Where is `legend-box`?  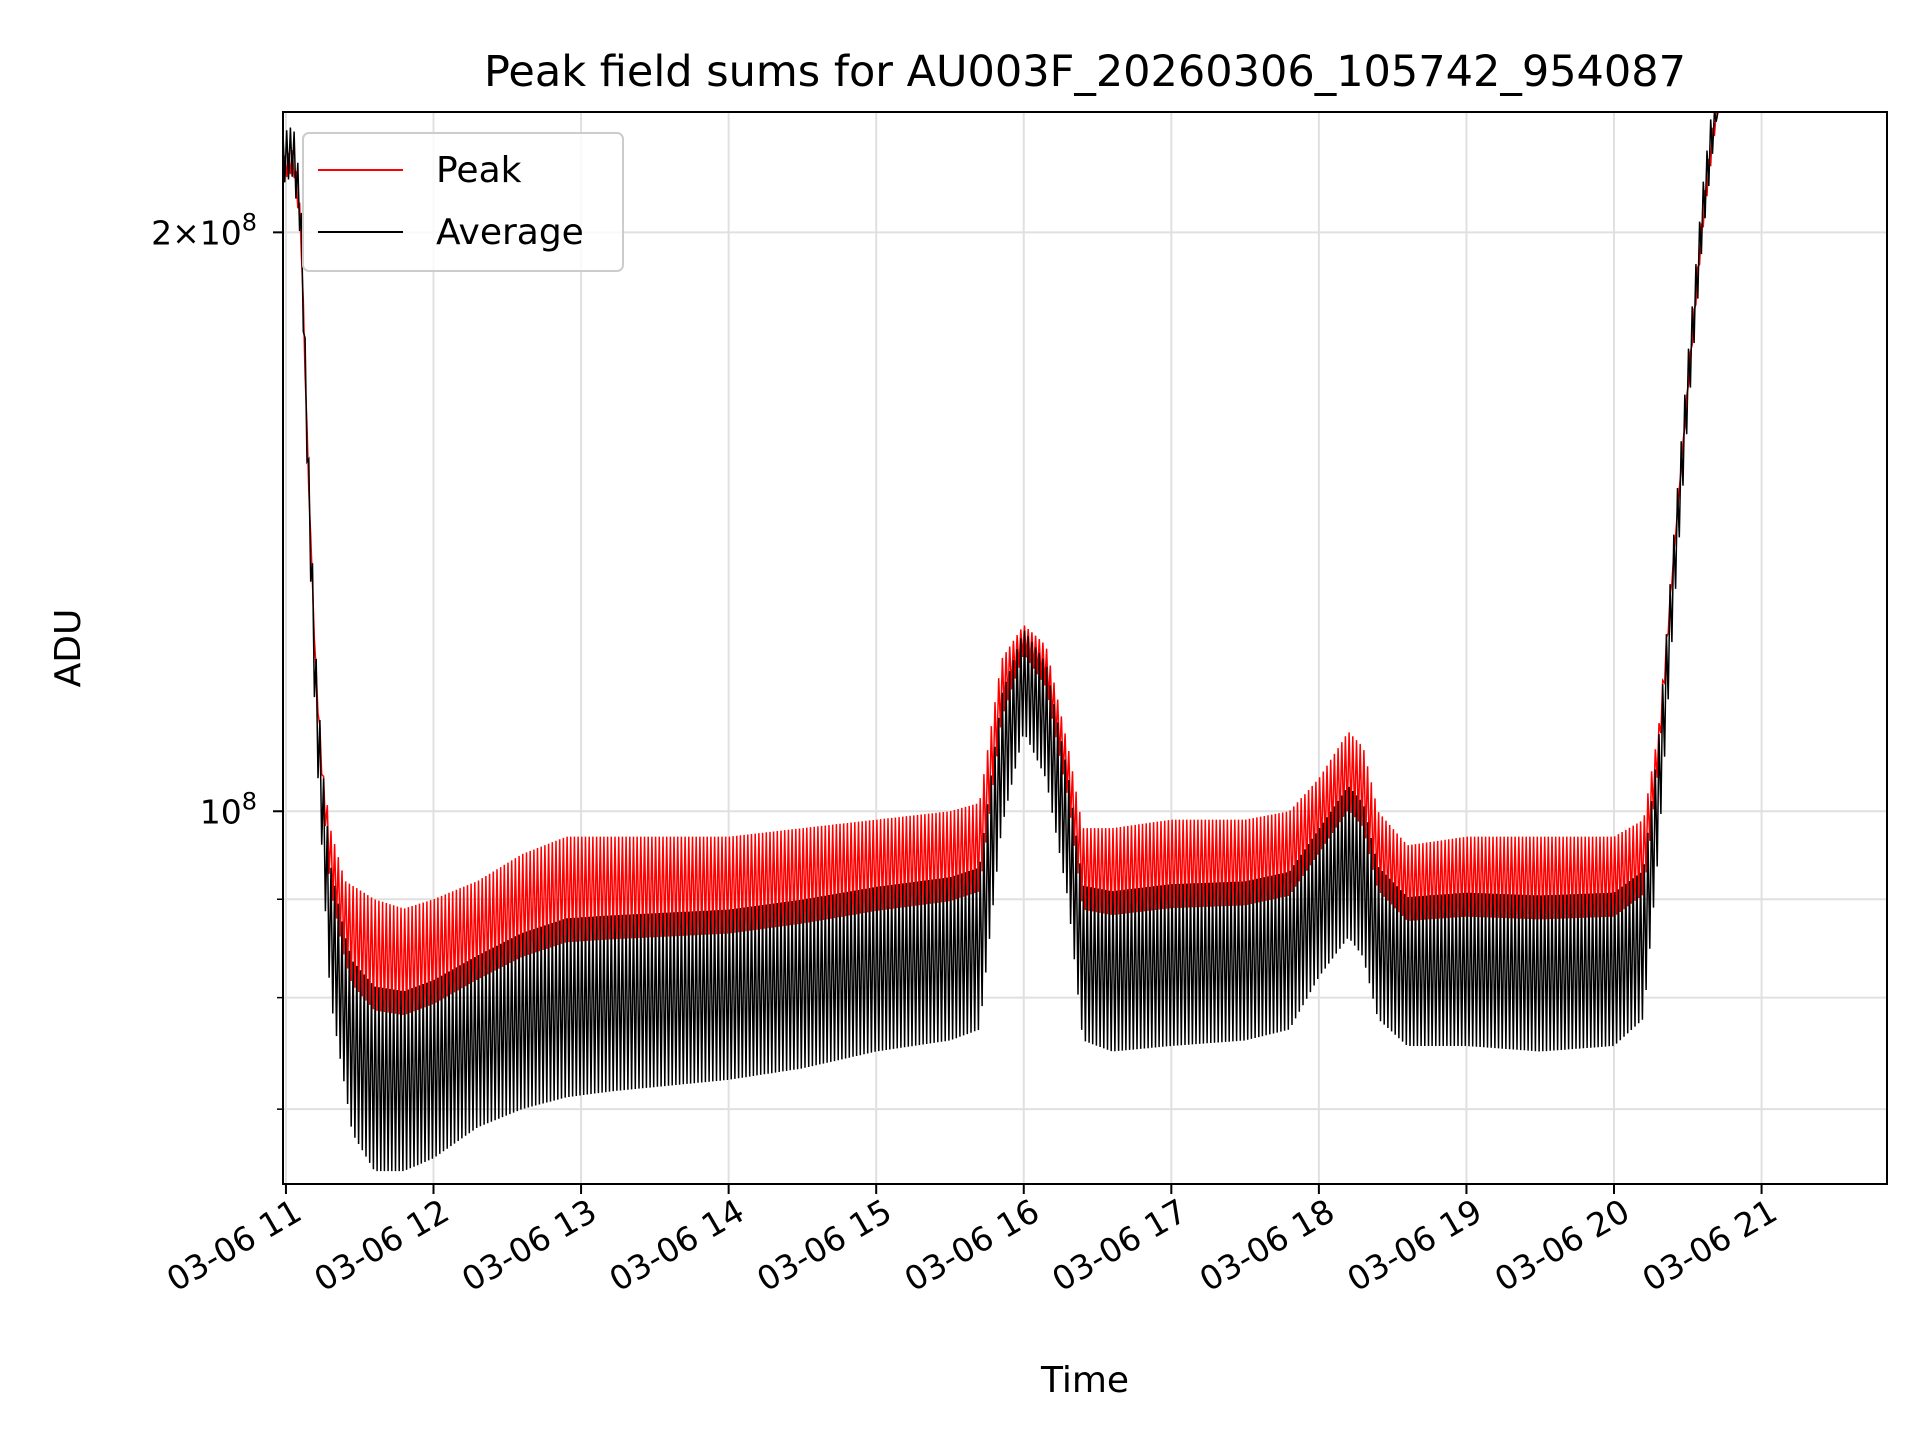 legend-box is located at coordinates (463, 202).